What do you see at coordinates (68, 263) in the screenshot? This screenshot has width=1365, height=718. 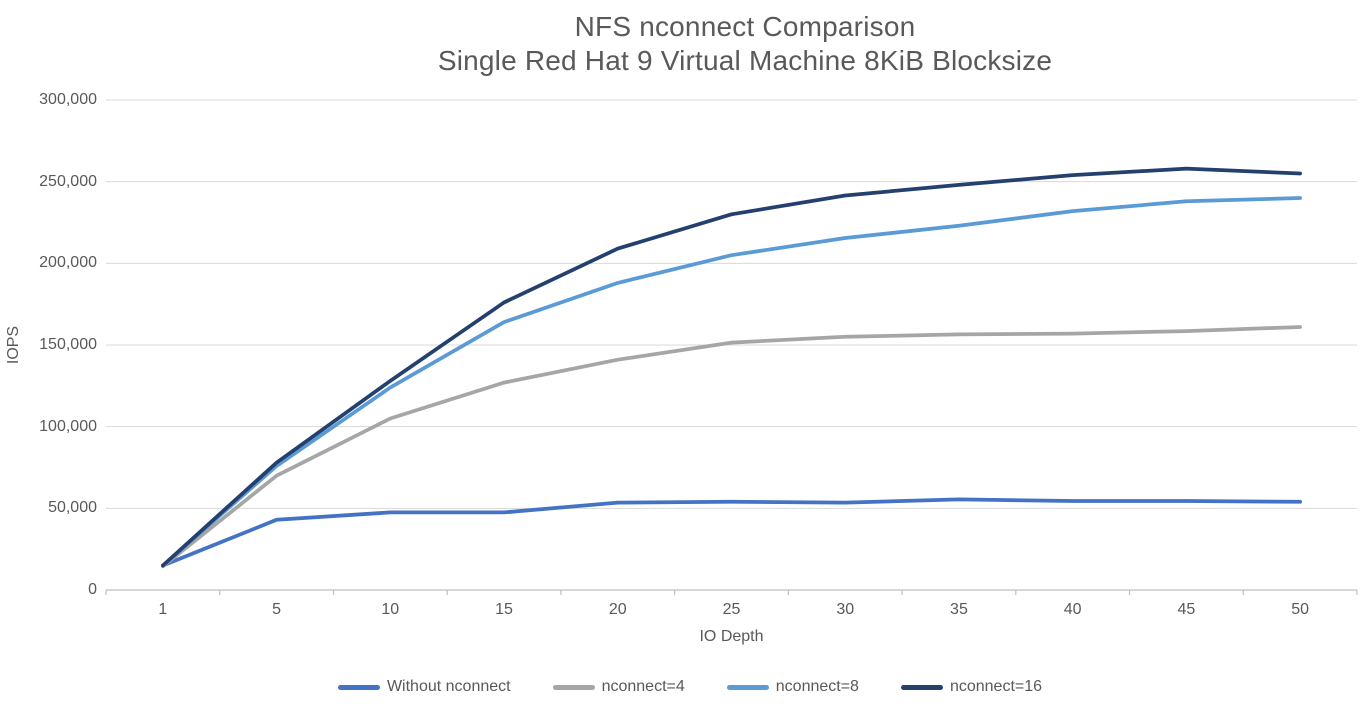 I see `y-tick-label: 200,000` at bounding box center [68, 263].